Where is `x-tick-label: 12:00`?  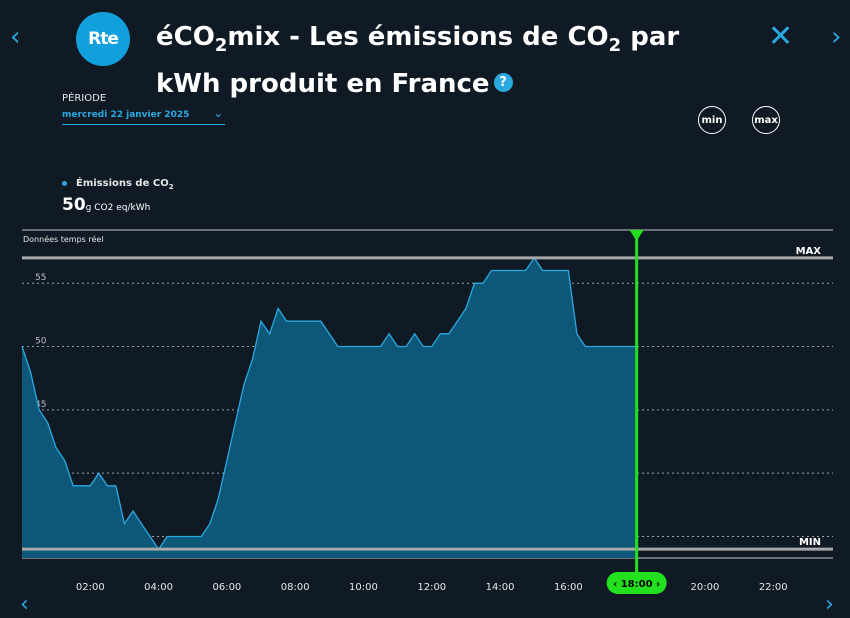 x-tick-label: 12:00 is located at coordinates (431, 587).